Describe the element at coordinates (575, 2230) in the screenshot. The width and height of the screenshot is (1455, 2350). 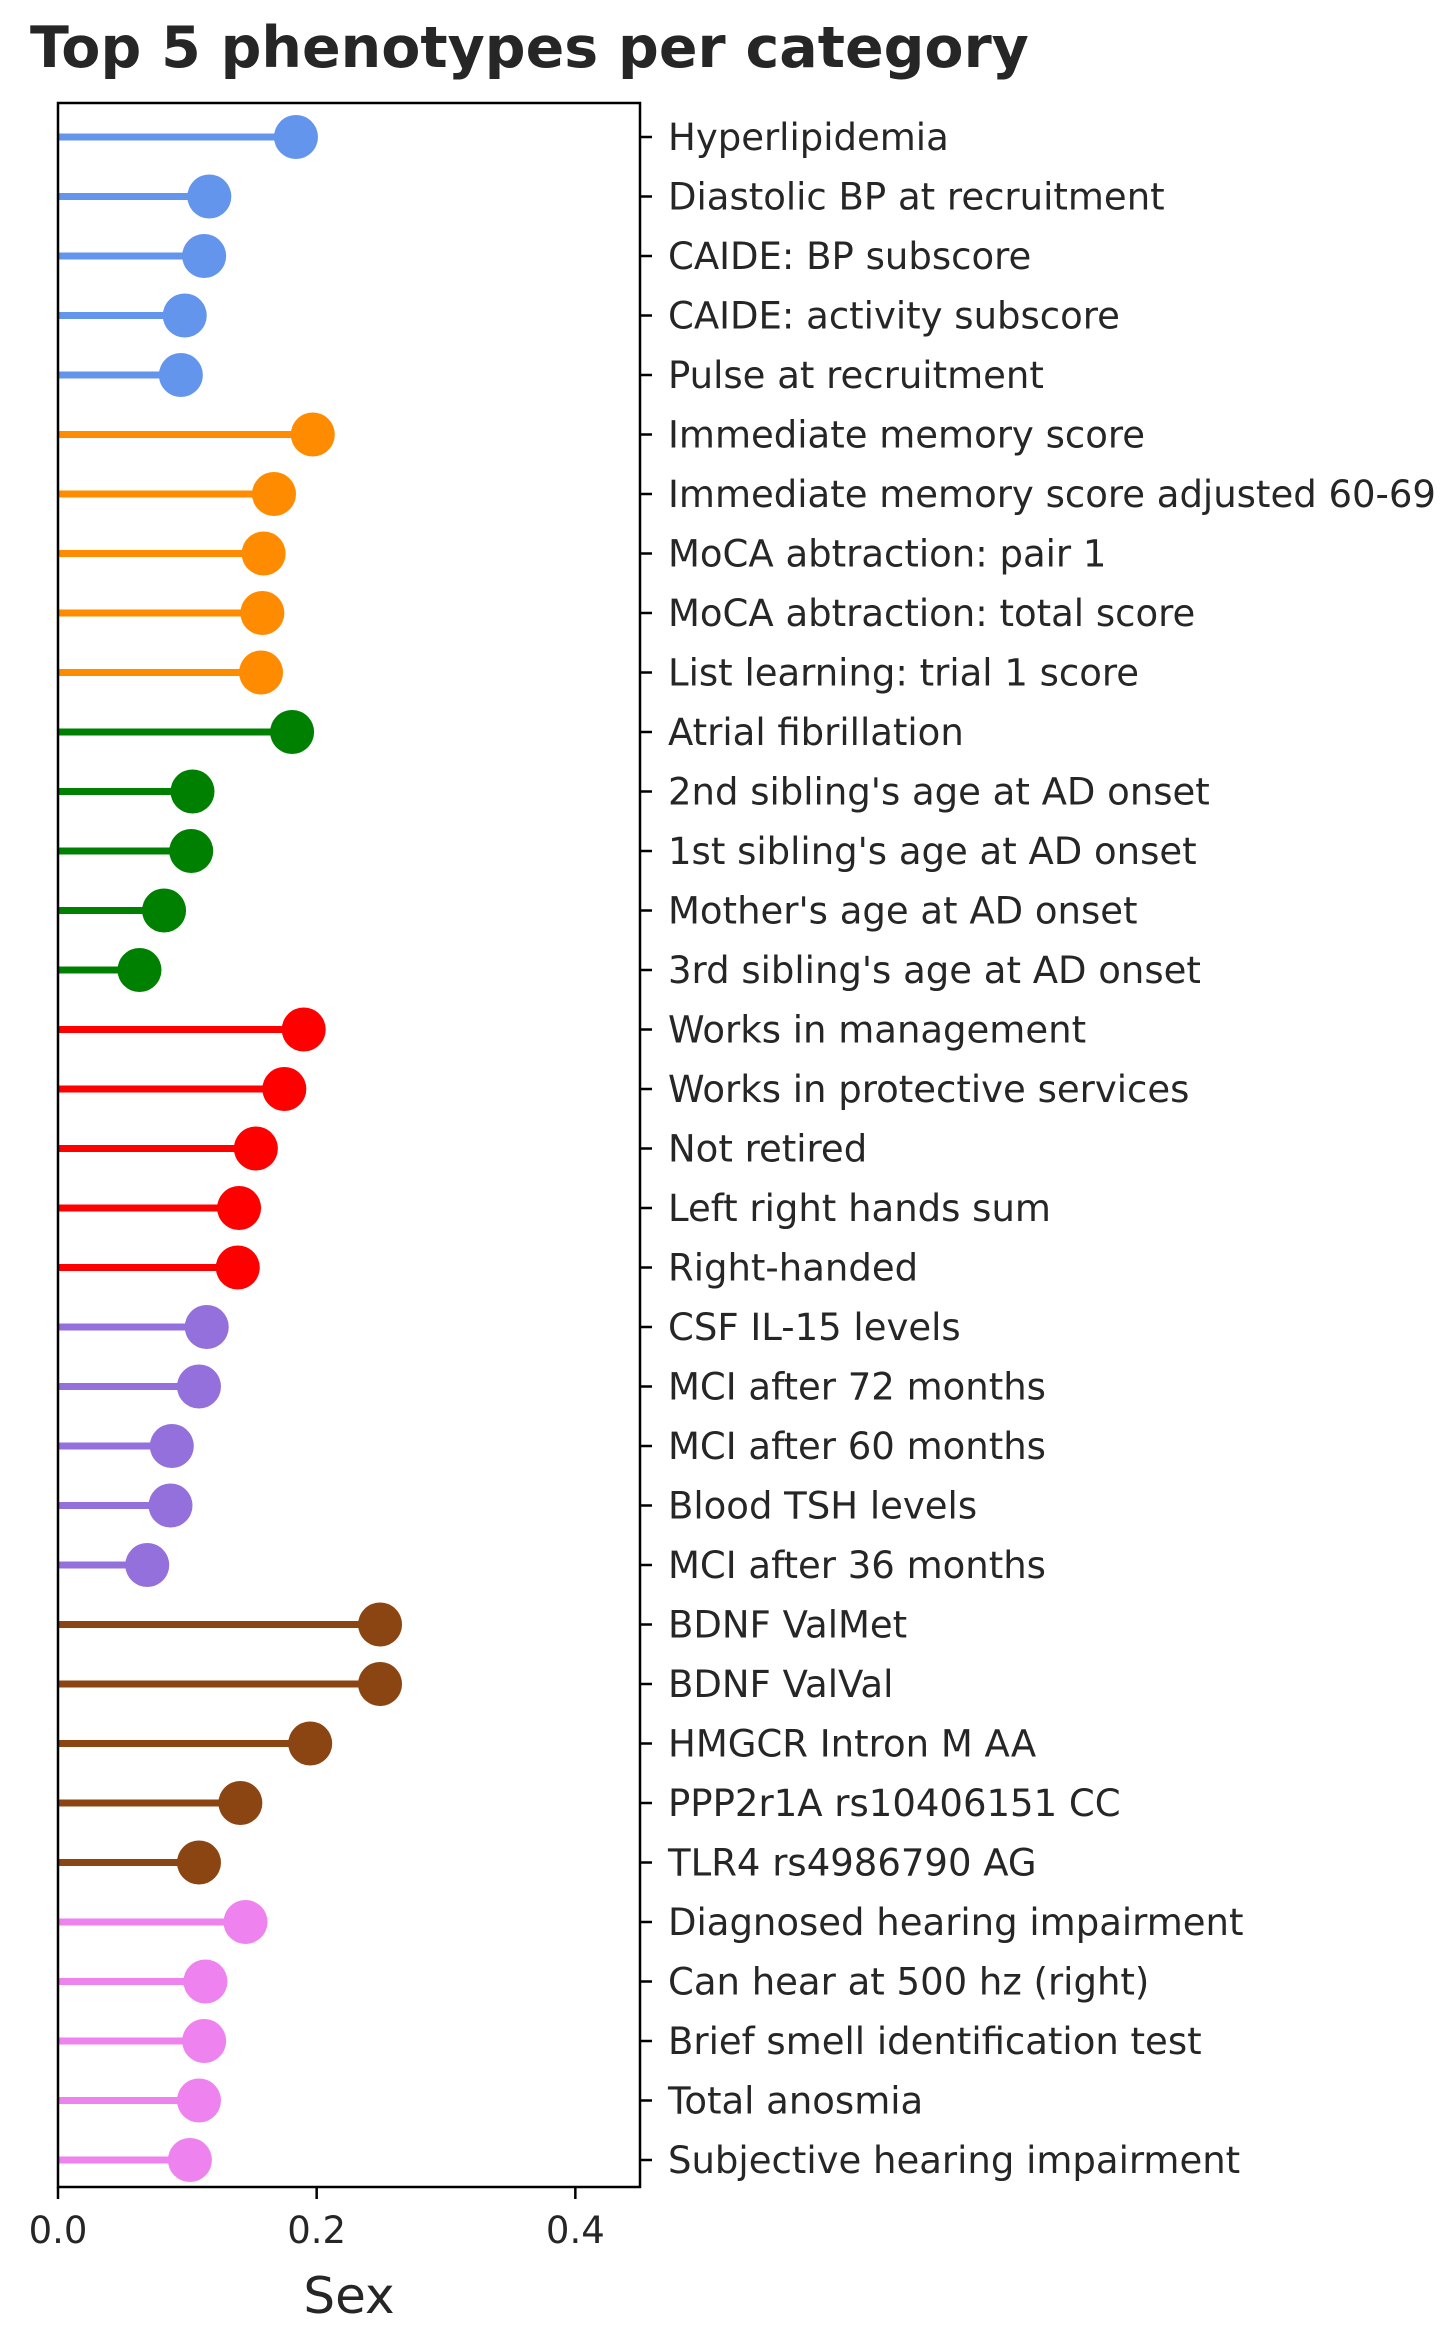
I see `x-tick-label: 0.4` at that location.